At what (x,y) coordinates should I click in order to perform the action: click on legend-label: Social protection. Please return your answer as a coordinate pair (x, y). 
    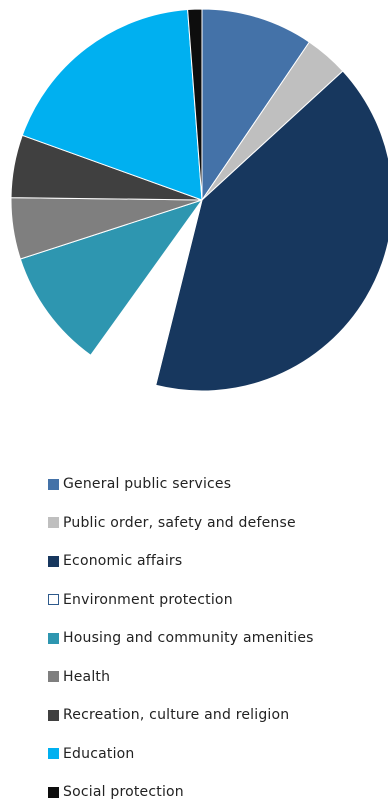
    Looking at the image, I should click on (123, 792).